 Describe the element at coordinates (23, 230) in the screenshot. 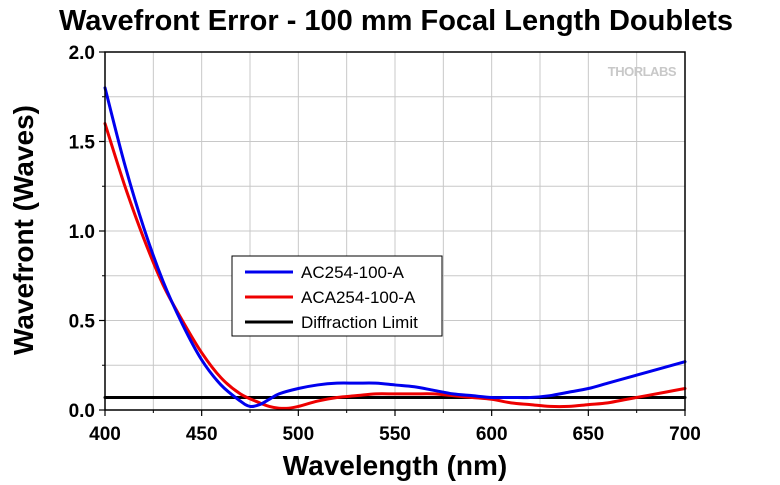

I see `y-axis-label: Wavefront (Waves)` at that location.